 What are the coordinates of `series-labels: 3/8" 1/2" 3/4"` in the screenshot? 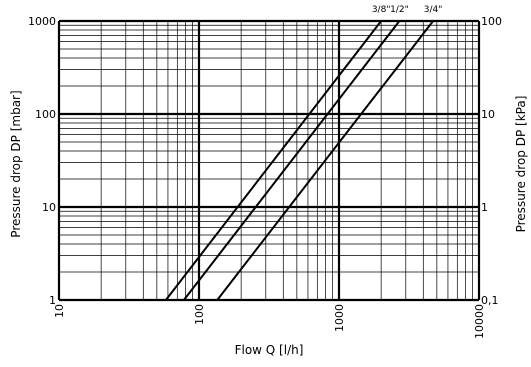 It's located at (407, 10).